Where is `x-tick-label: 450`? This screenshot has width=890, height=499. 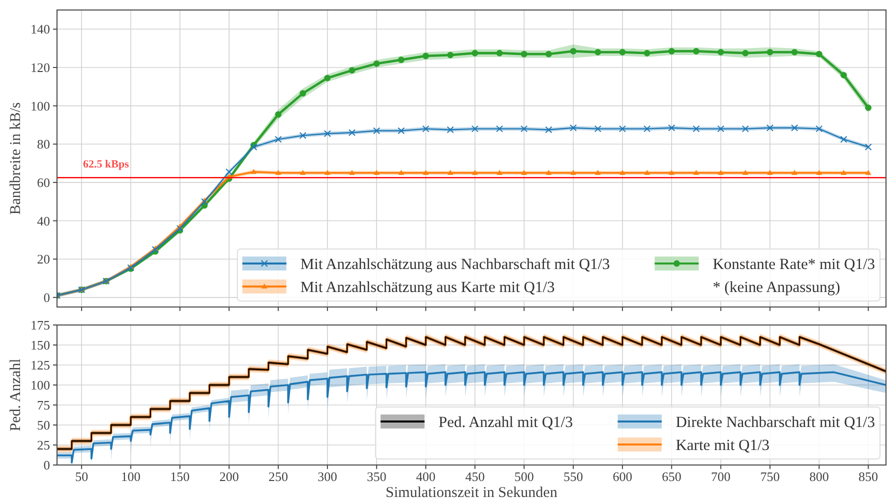
x-tick-label: 450 is located at coordinates (475, 476).